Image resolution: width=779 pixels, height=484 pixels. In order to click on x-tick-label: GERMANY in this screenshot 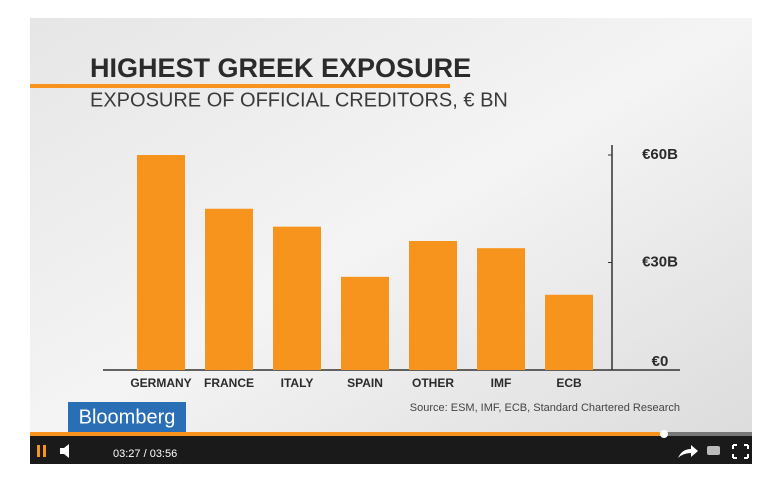, I will do `click(160, 383)`.